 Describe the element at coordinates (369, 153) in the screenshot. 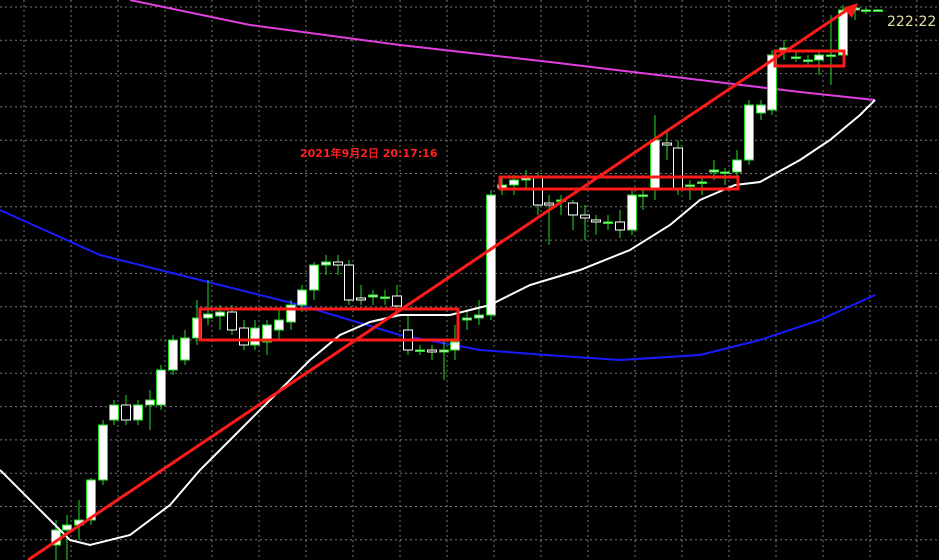

I see `timestamp-annotation: 2021年9月2日 20:17:16` at that location.